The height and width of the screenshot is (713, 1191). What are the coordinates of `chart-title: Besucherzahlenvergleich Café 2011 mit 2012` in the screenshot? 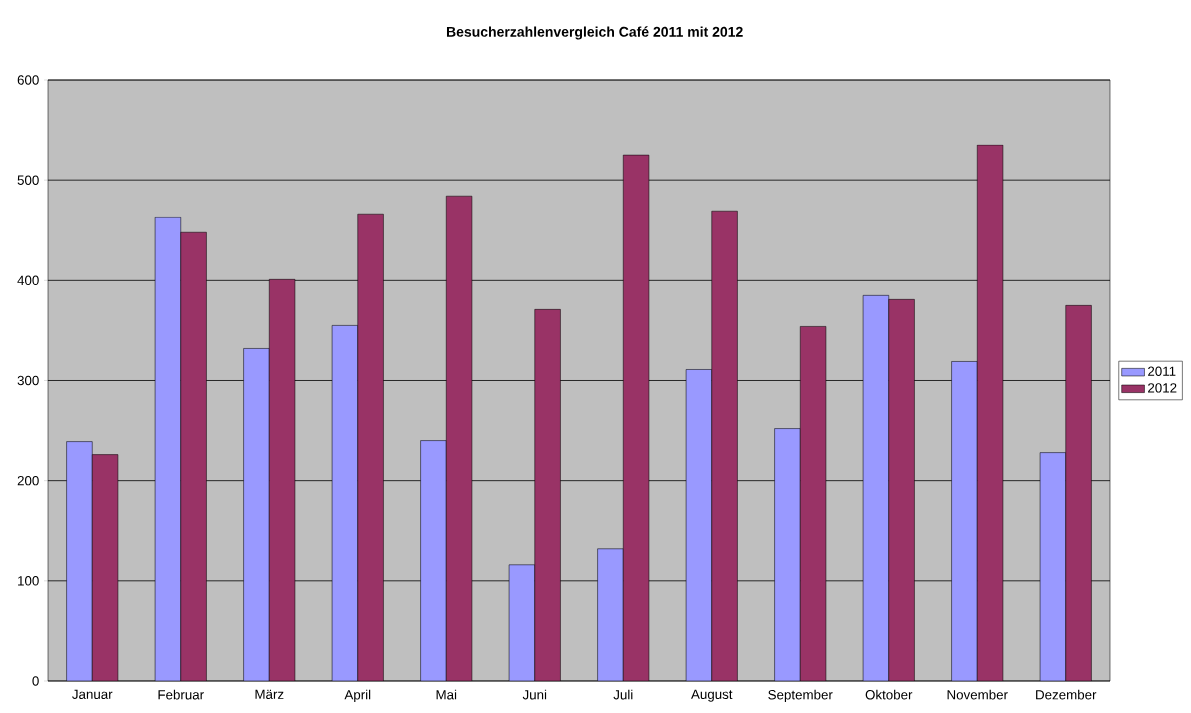 It's located at (594, 33).